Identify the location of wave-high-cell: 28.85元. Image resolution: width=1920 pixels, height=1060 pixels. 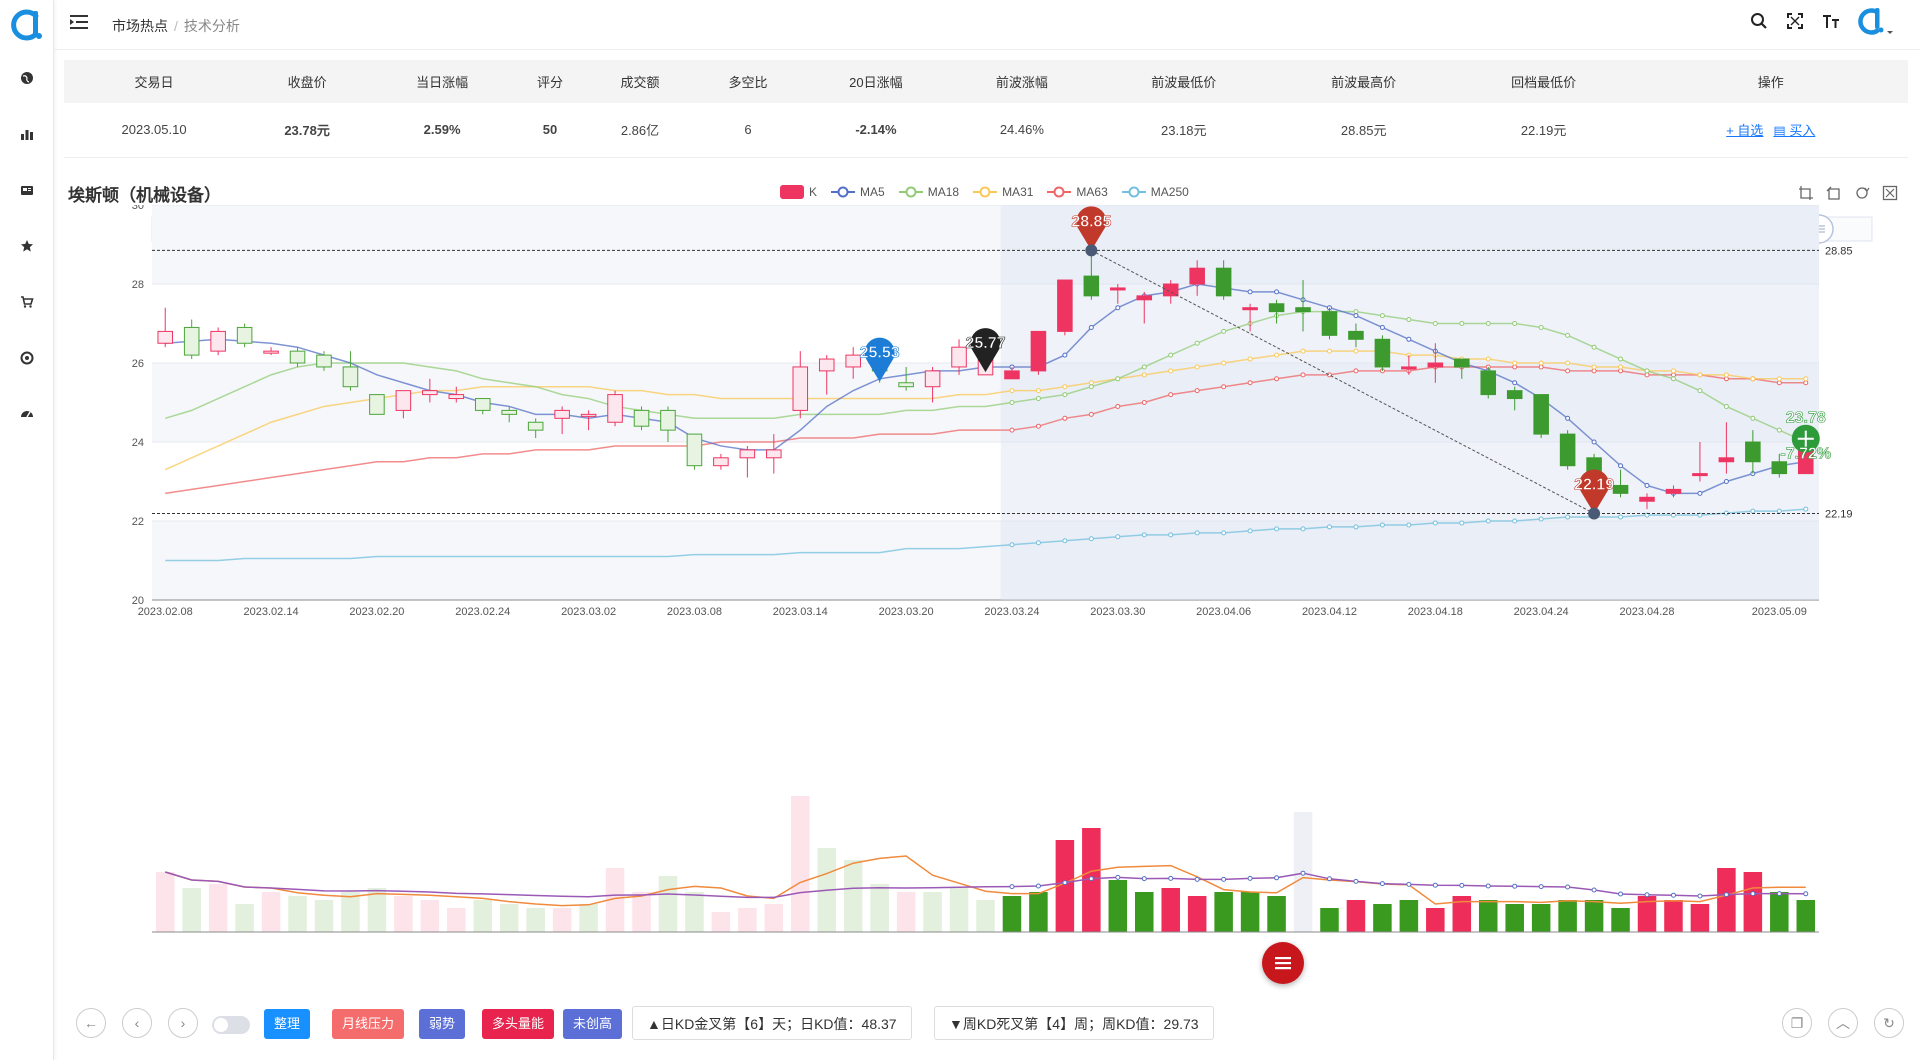
(1363, 130).